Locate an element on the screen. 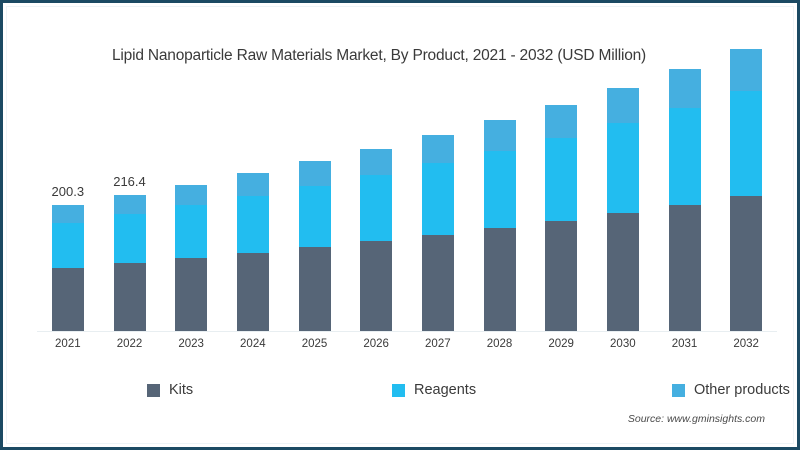 The image size is (800, 450). x-tick-2026: 2026 is located at coordinates (376, 344).